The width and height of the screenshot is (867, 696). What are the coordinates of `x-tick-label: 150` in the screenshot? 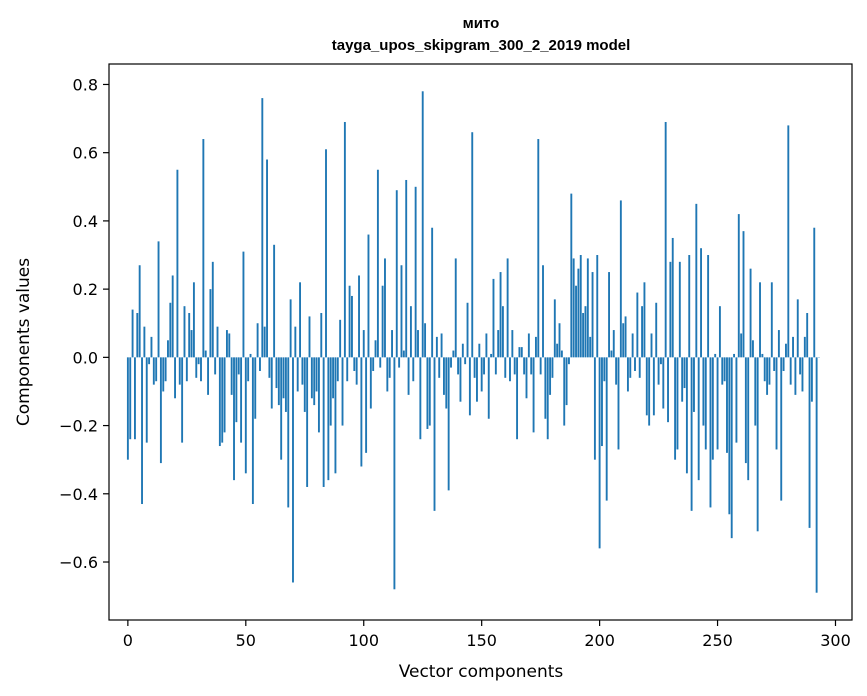 It's located at (481, 640).